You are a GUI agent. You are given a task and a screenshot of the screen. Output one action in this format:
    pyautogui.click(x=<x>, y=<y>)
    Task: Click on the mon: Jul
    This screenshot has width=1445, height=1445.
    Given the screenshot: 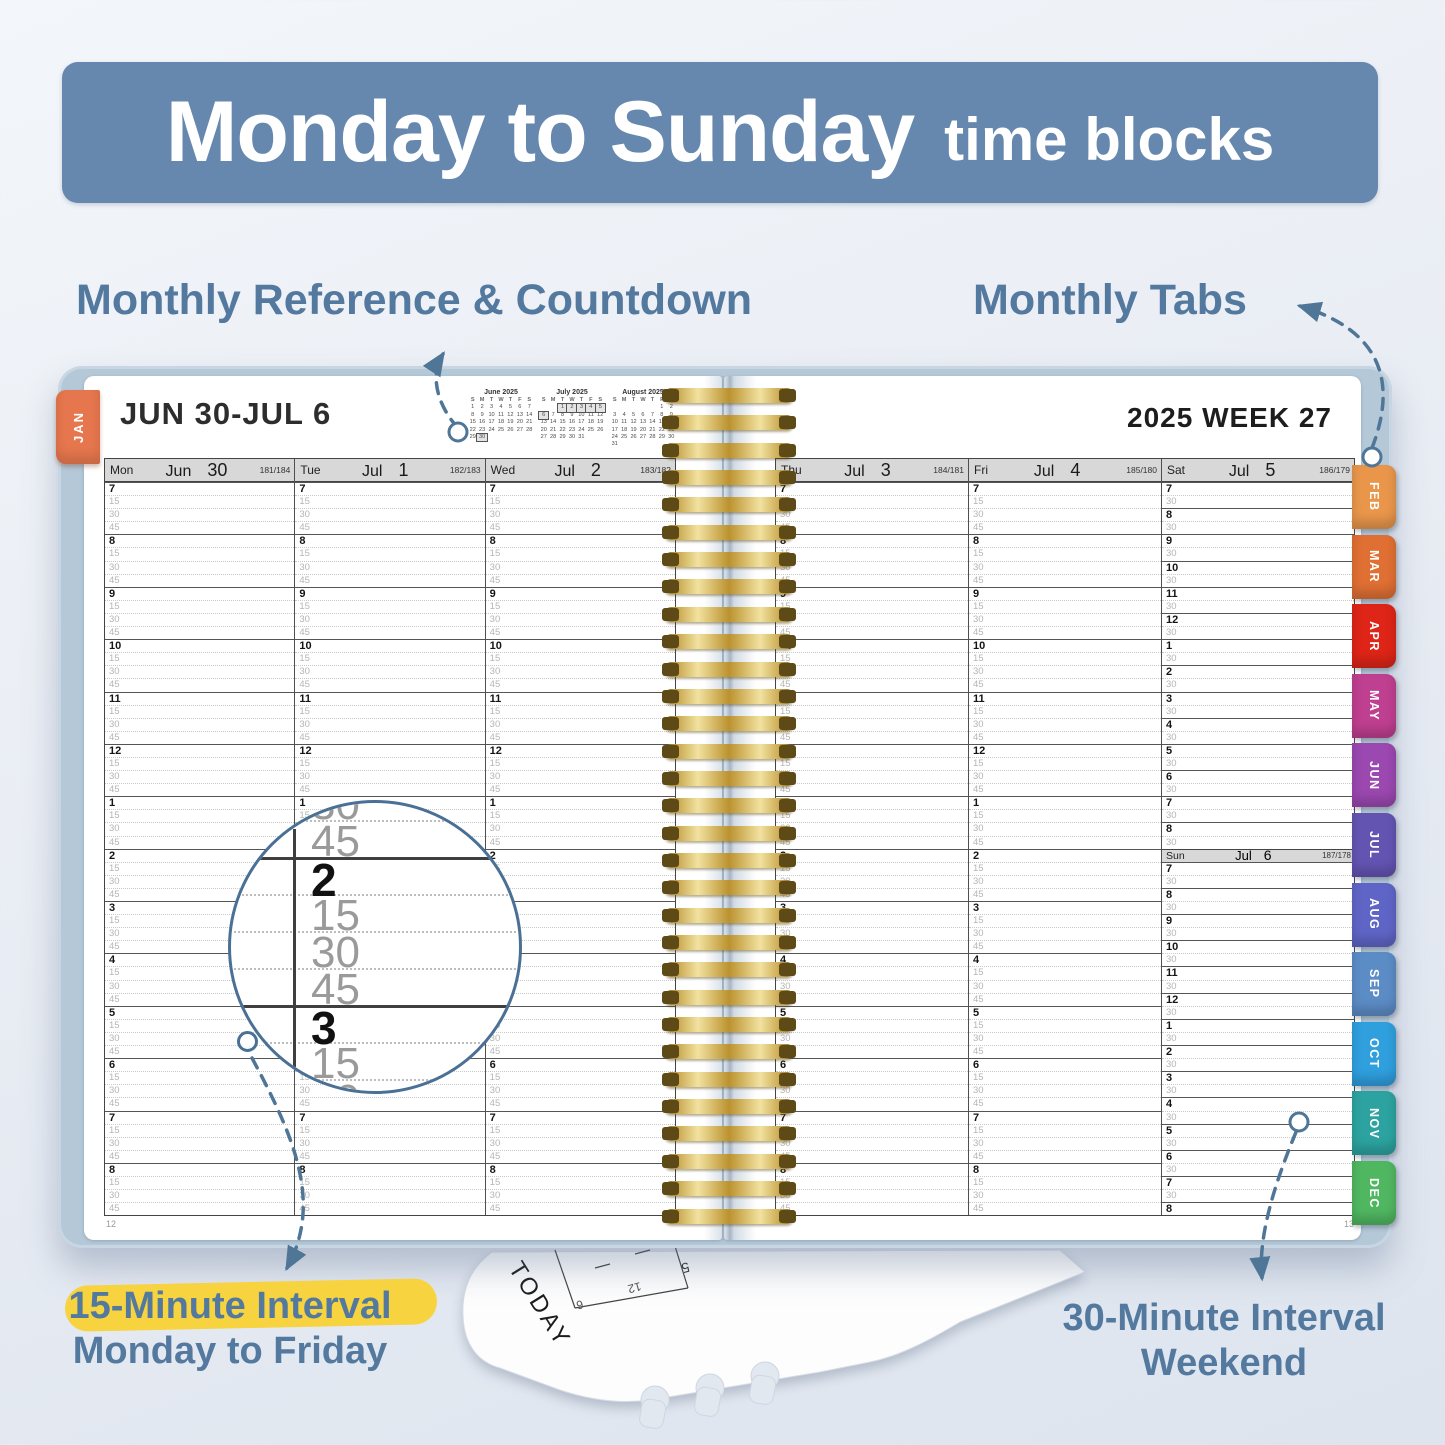 What is the action you would take?
    pyautogui.click(x=1243, y=855)
    